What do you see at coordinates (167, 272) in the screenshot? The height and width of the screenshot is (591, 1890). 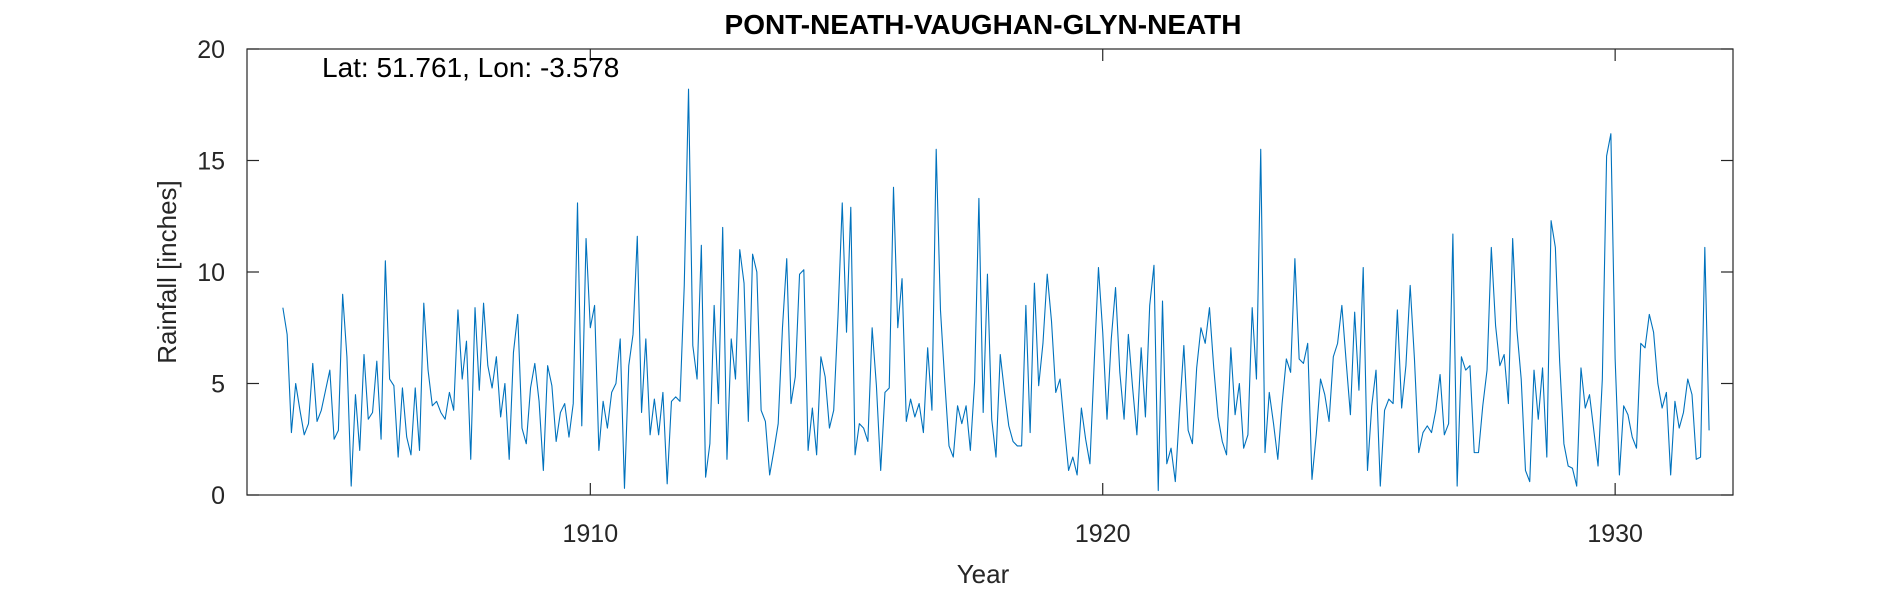 I see `y-axis-label: Rainfall [inches]` at bounding box center [167, 272].